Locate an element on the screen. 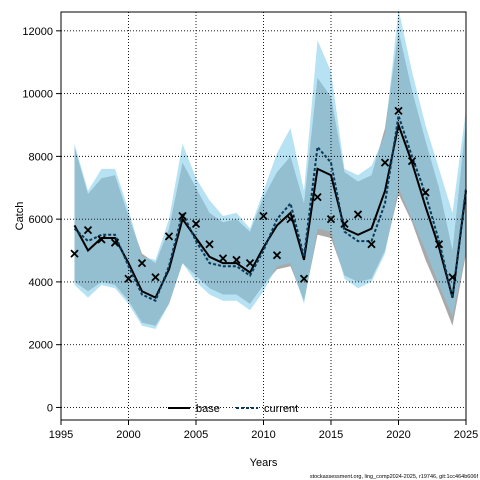  legend: base current is located at coordinates (233, 409).